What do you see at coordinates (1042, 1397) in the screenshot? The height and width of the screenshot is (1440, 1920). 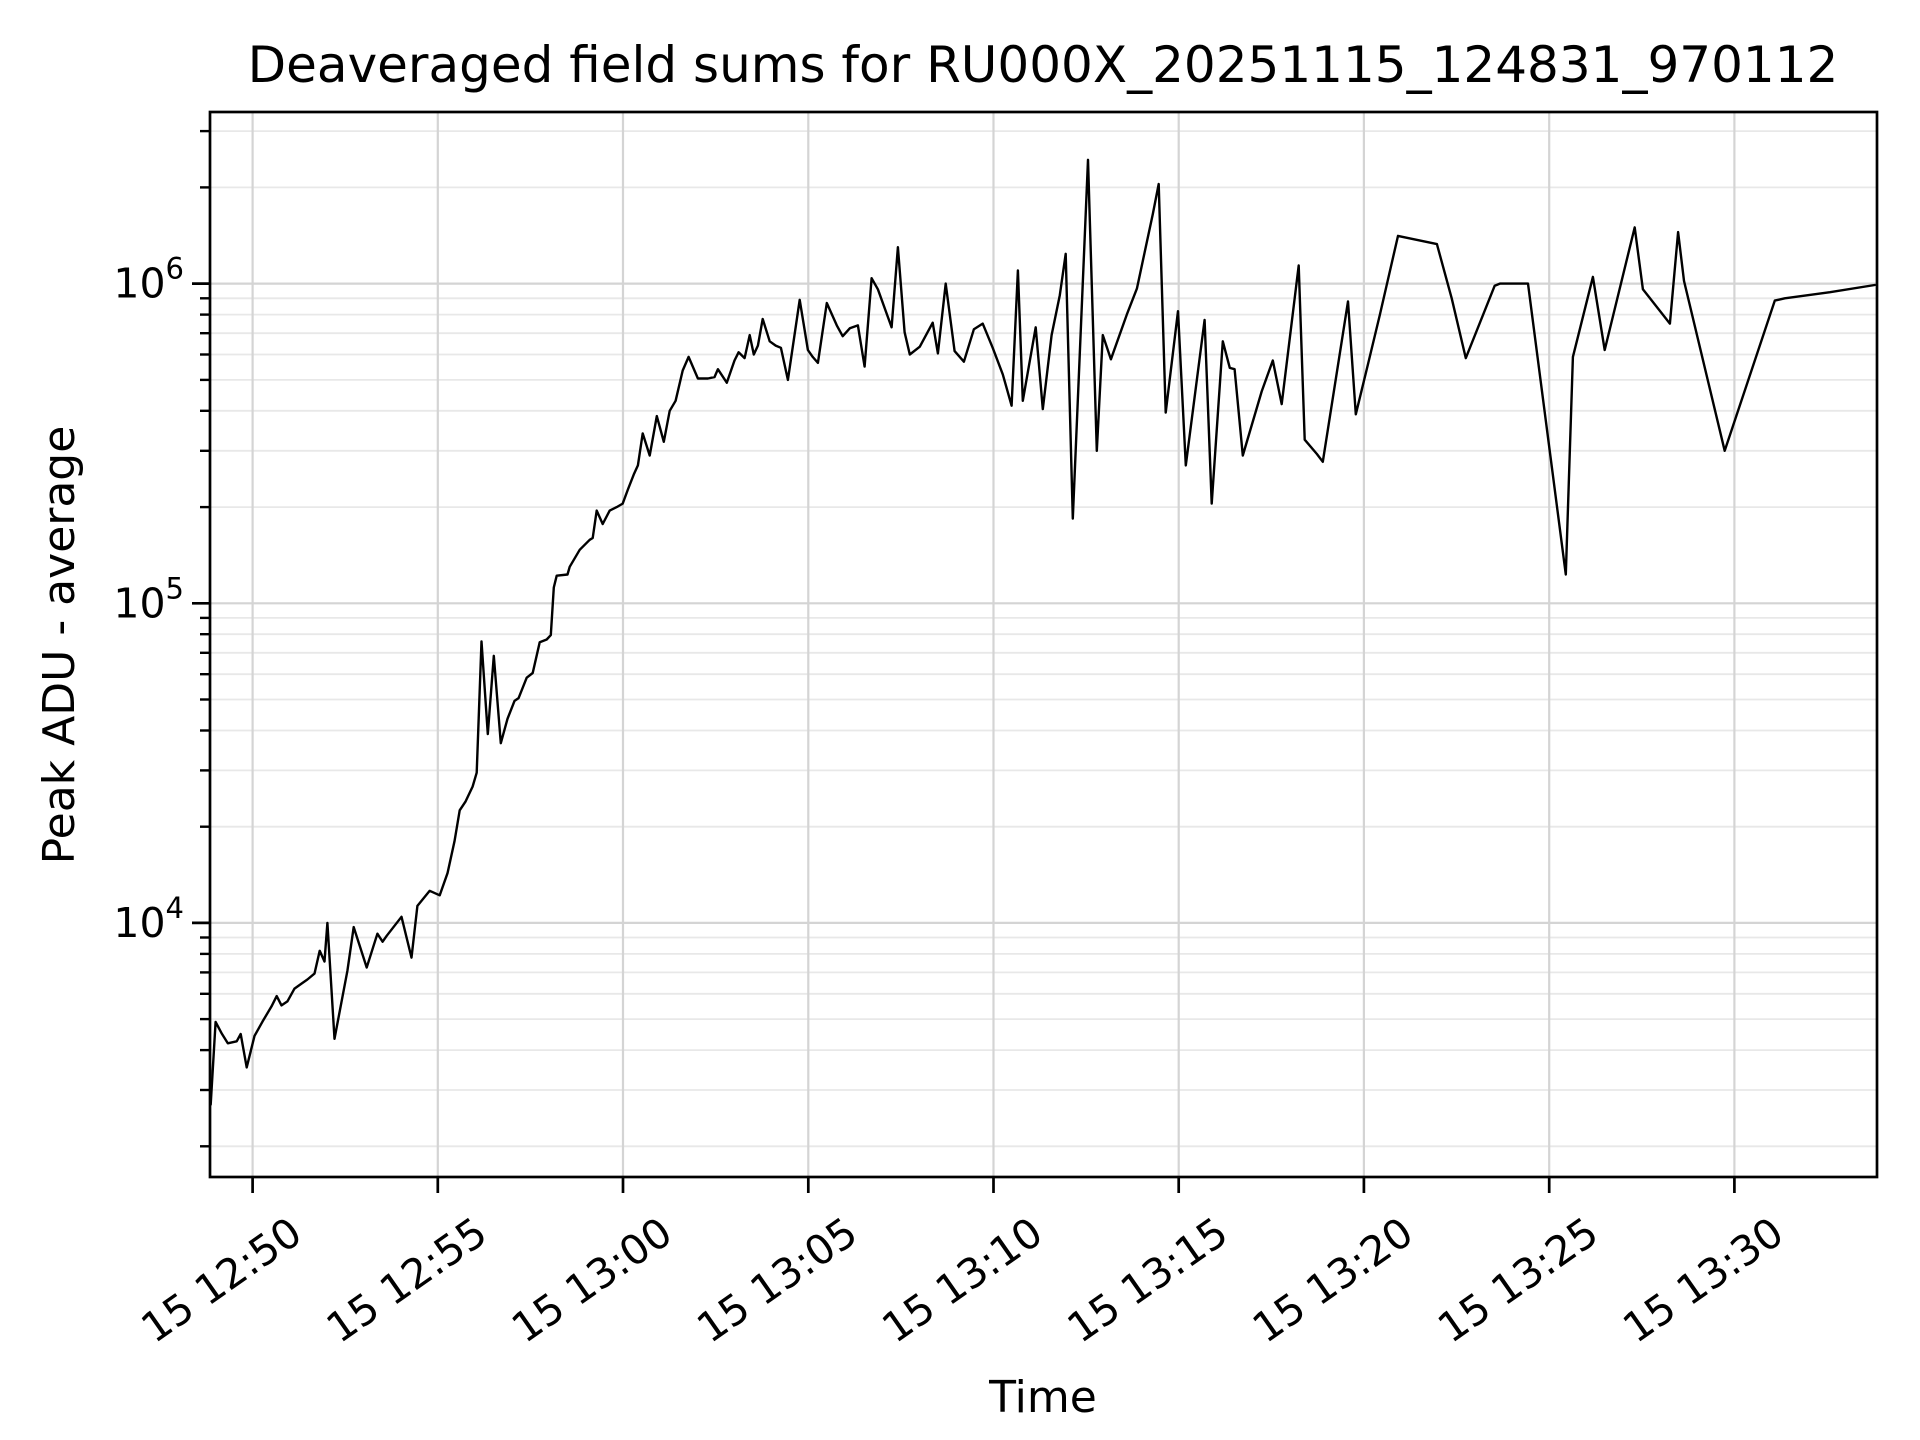 I see `x-axis-label: Time` at bounding box center [1042, 1397].